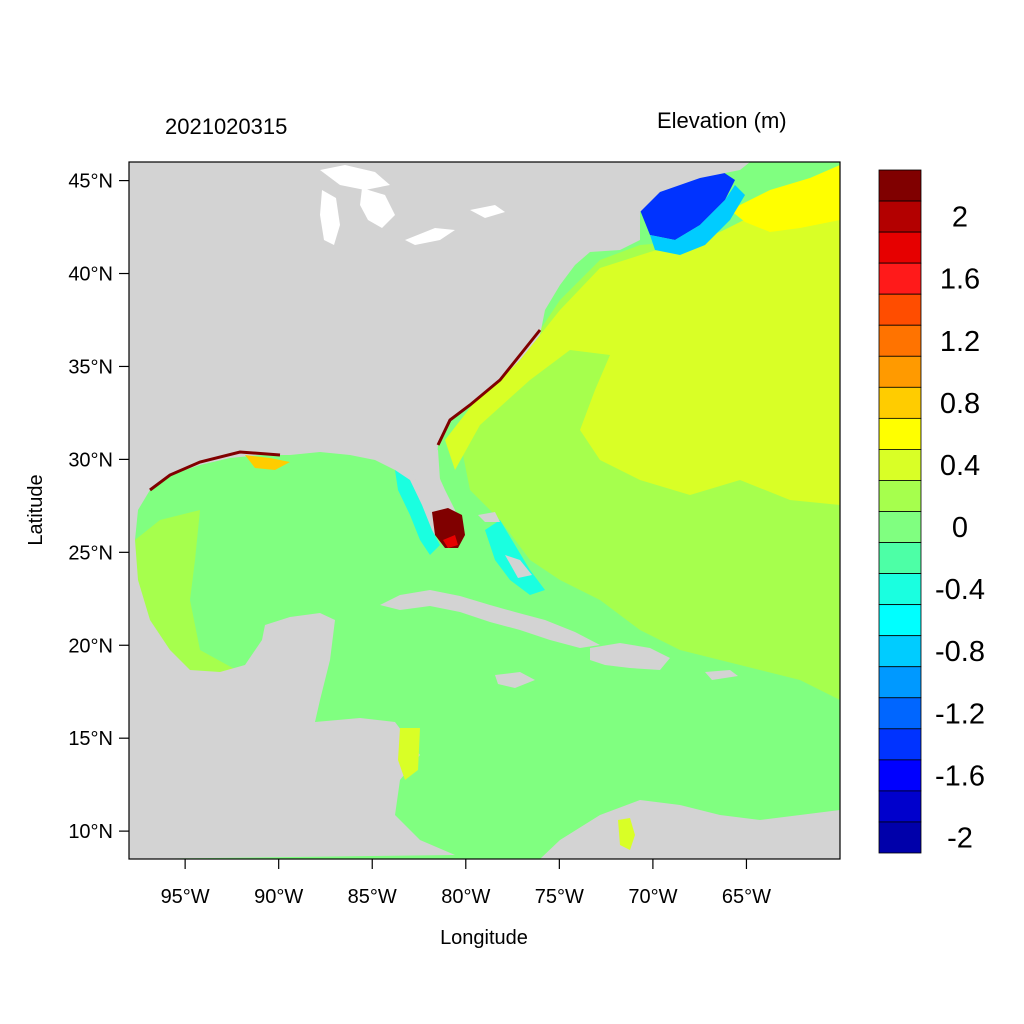  I want to click on west-gulf-high, so click(187, 591).